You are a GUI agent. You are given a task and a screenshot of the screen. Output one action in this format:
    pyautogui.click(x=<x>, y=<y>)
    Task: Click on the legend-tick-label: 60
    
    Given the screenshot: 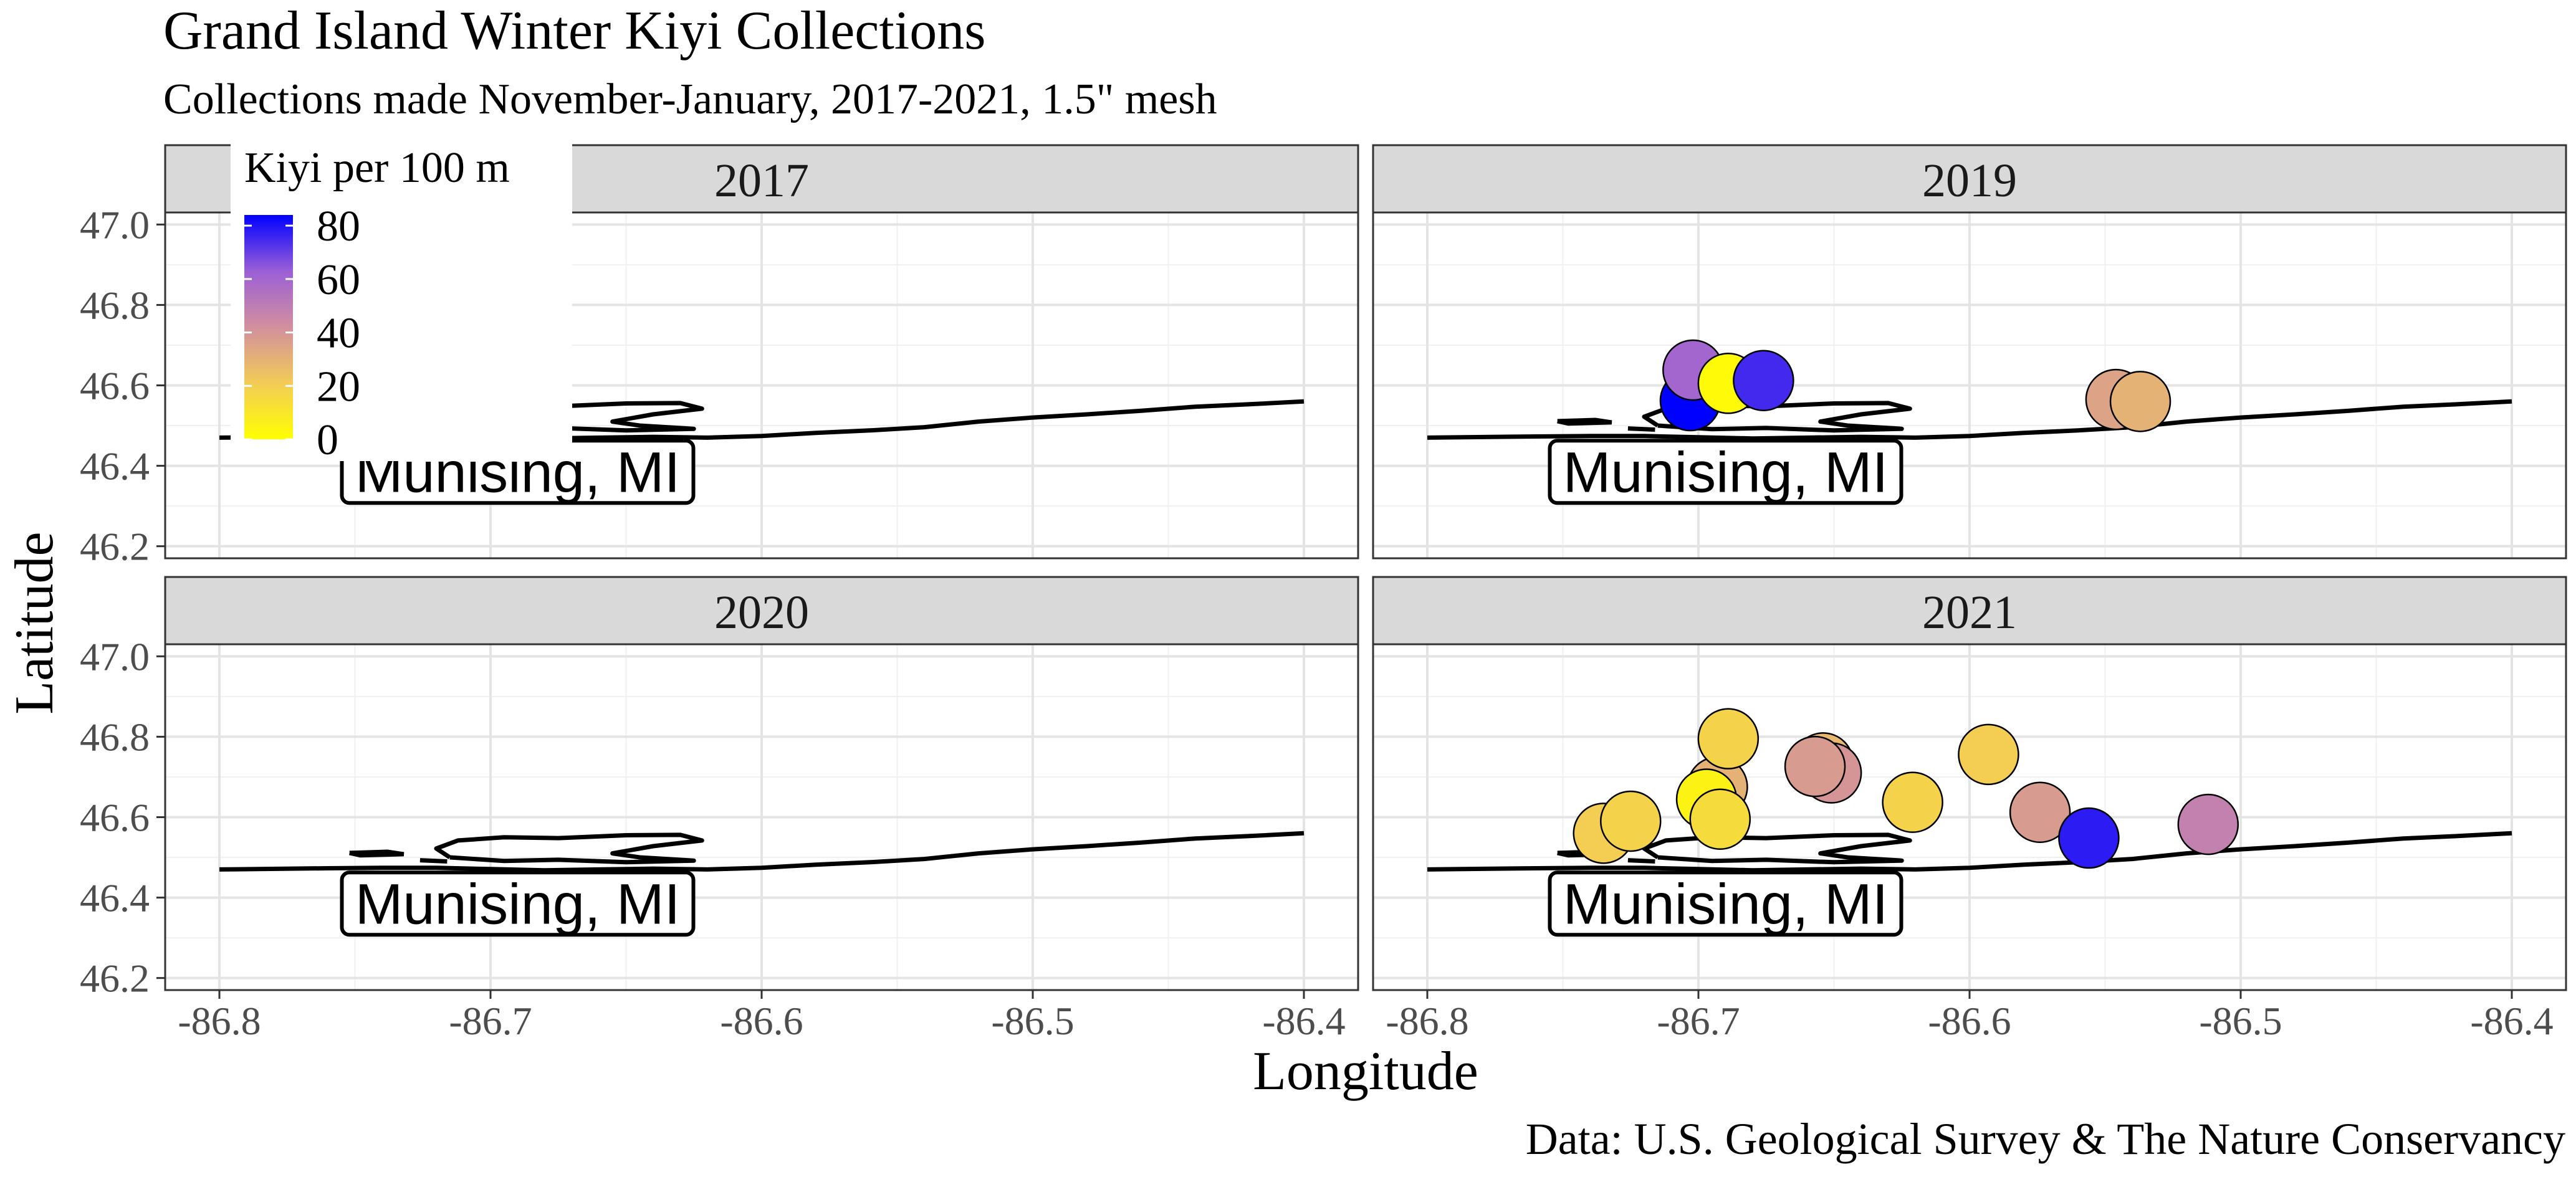 What is the action you would take?
    pyautogui.click(x=338, y=280)
    